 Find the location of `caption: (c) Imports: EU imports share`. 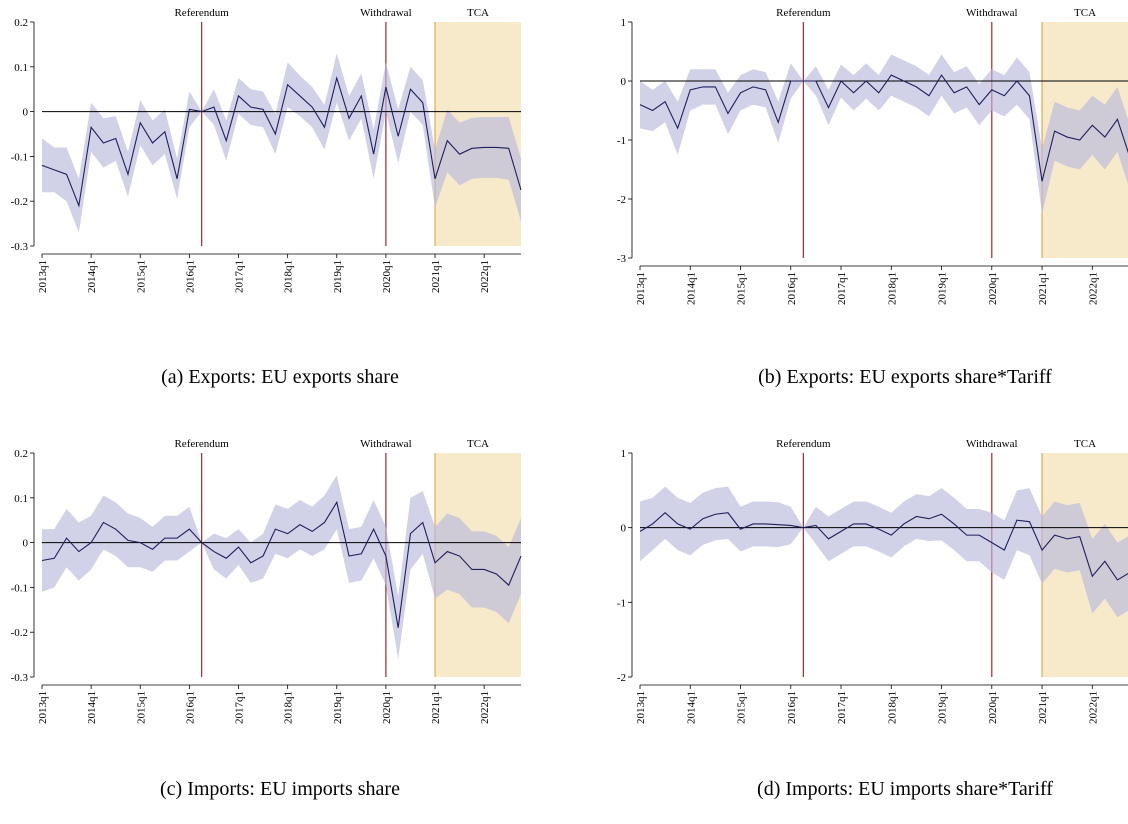

caption: (c) Imports: EU imports share is located at coordinates (280, 789).